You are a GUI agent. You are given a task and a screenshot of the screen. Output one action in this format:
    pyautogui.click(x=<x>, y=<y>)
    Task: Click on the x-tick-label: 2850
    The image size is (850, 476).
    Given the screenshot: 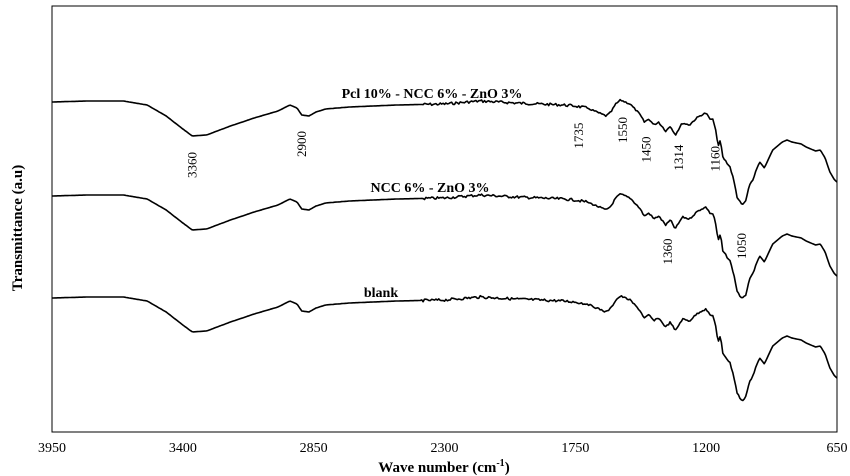 What is the action you would take?
    pyautogui.click(x=314, y=448)
    